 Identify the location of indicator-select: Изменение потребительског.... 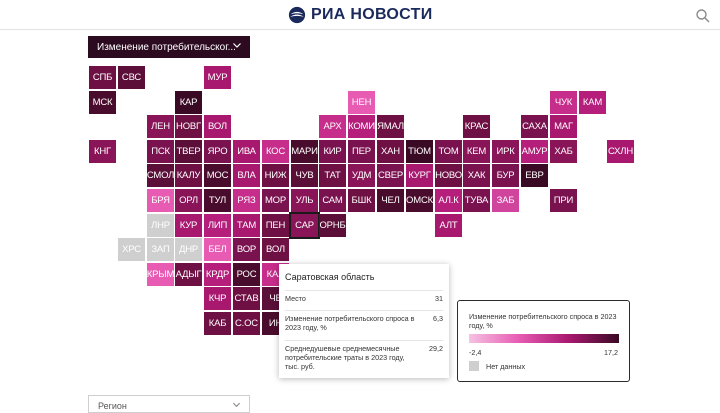
(169, 47).